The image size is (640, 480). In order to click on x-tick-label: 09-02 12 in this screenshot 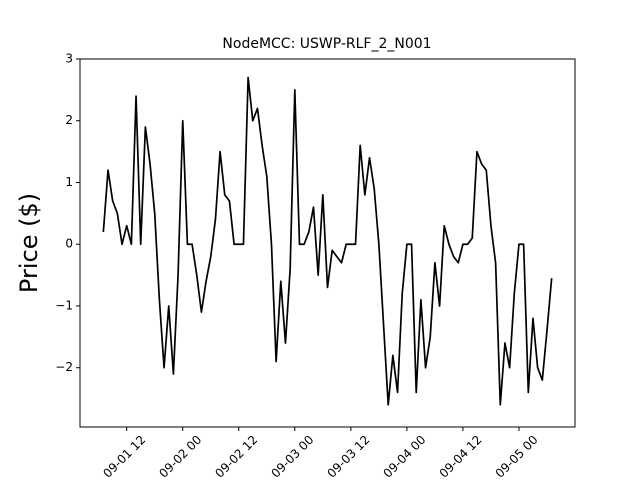, I will do `click(236, 456)`.